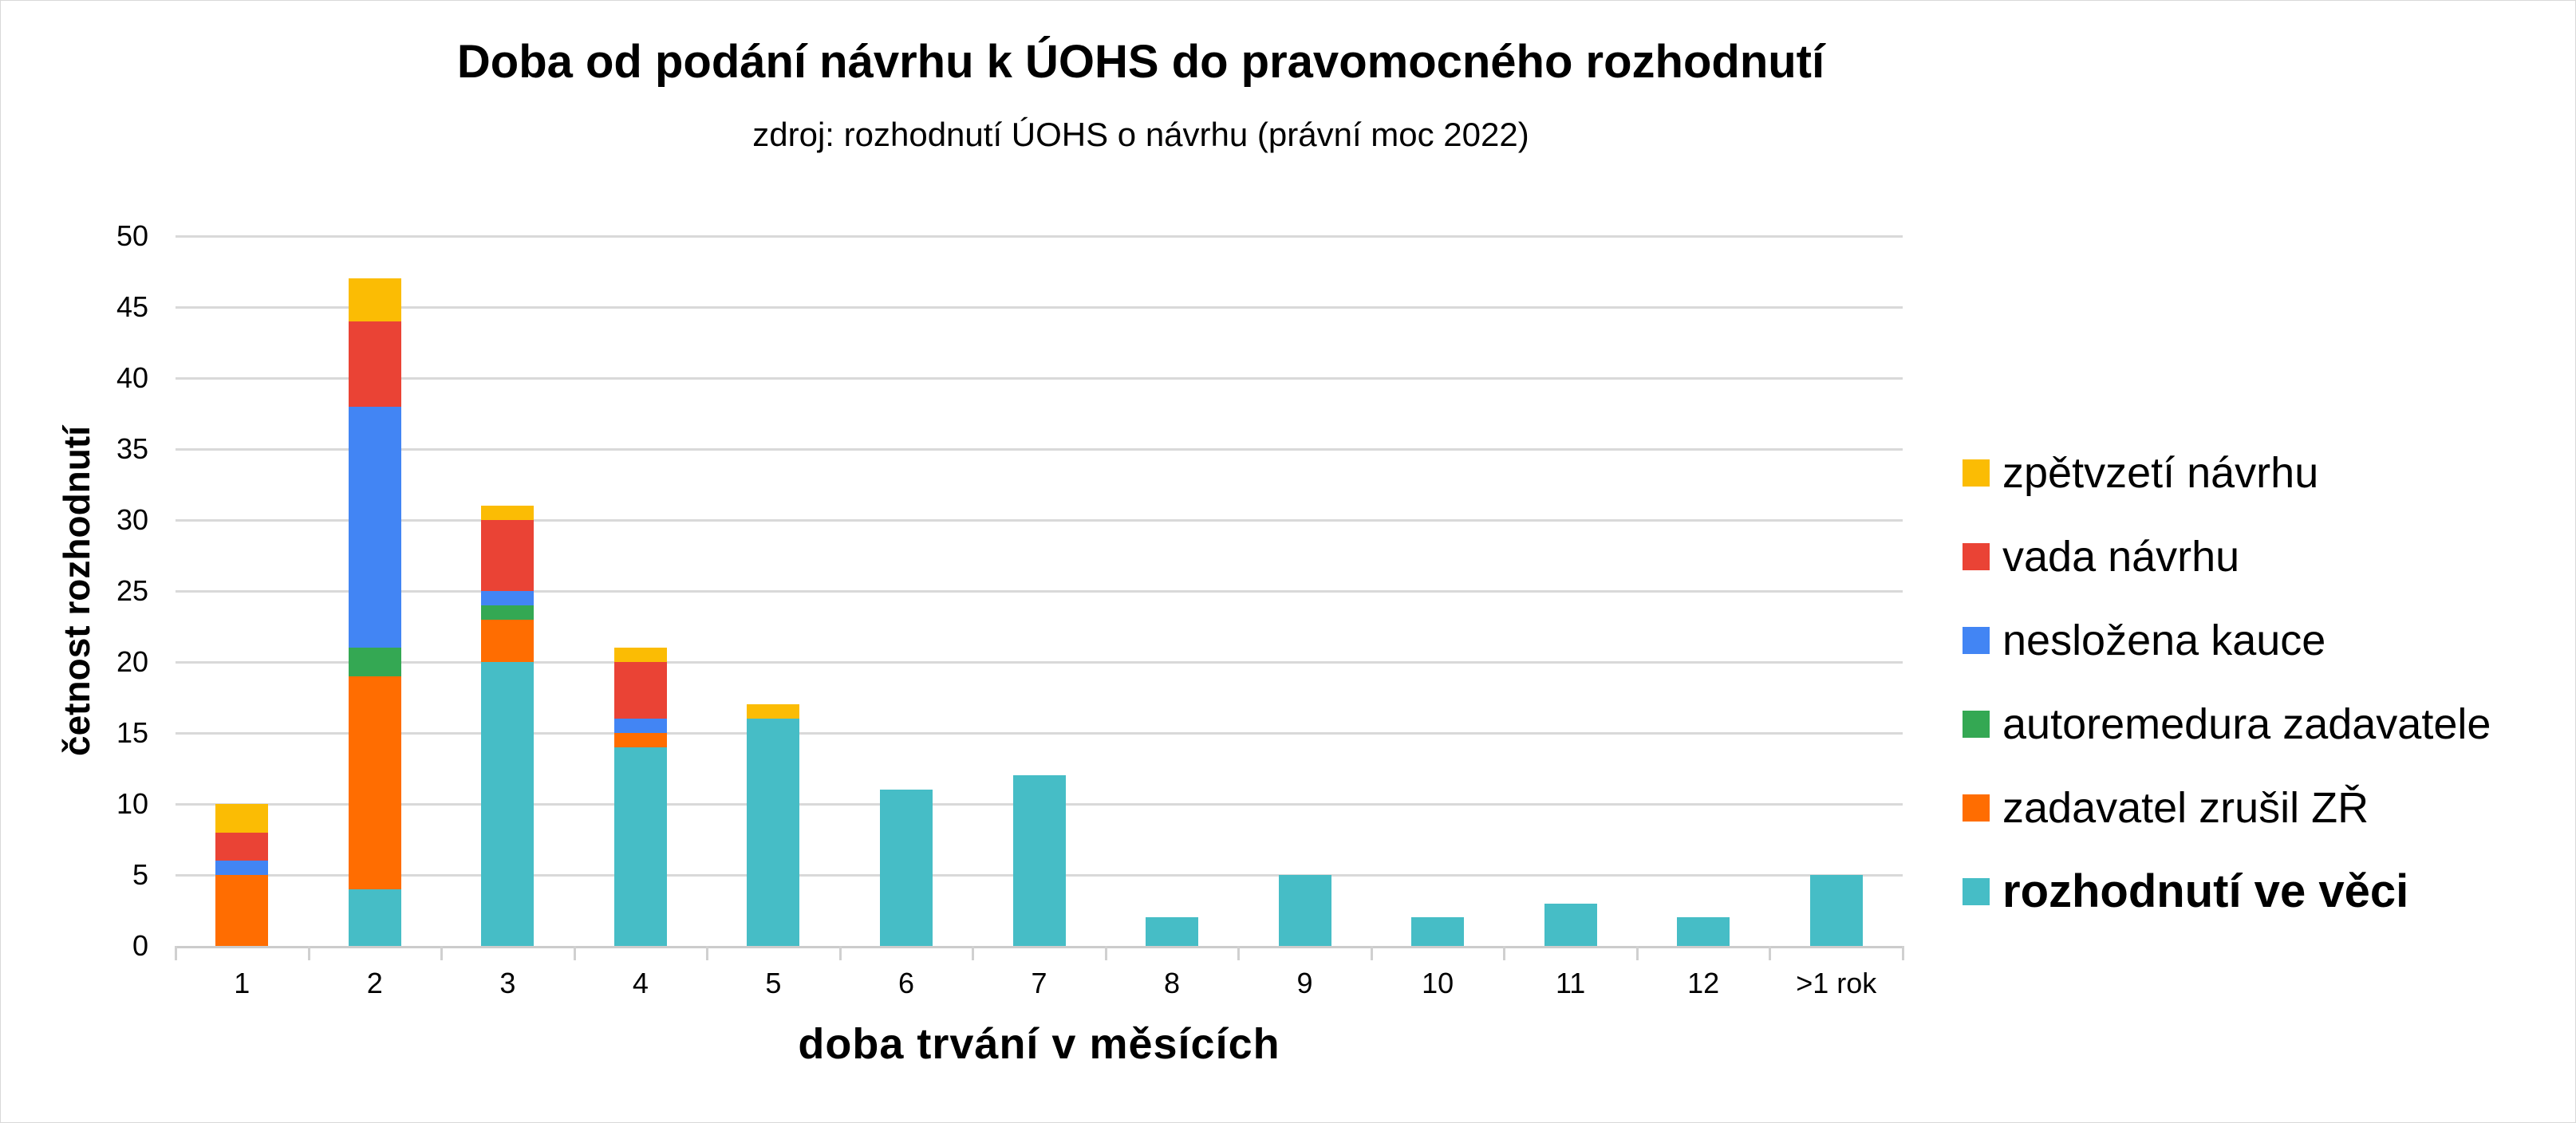 The height and width of the screenshot is (1123, 2576). I want to click on x-axis-line, so click(1040, 947).